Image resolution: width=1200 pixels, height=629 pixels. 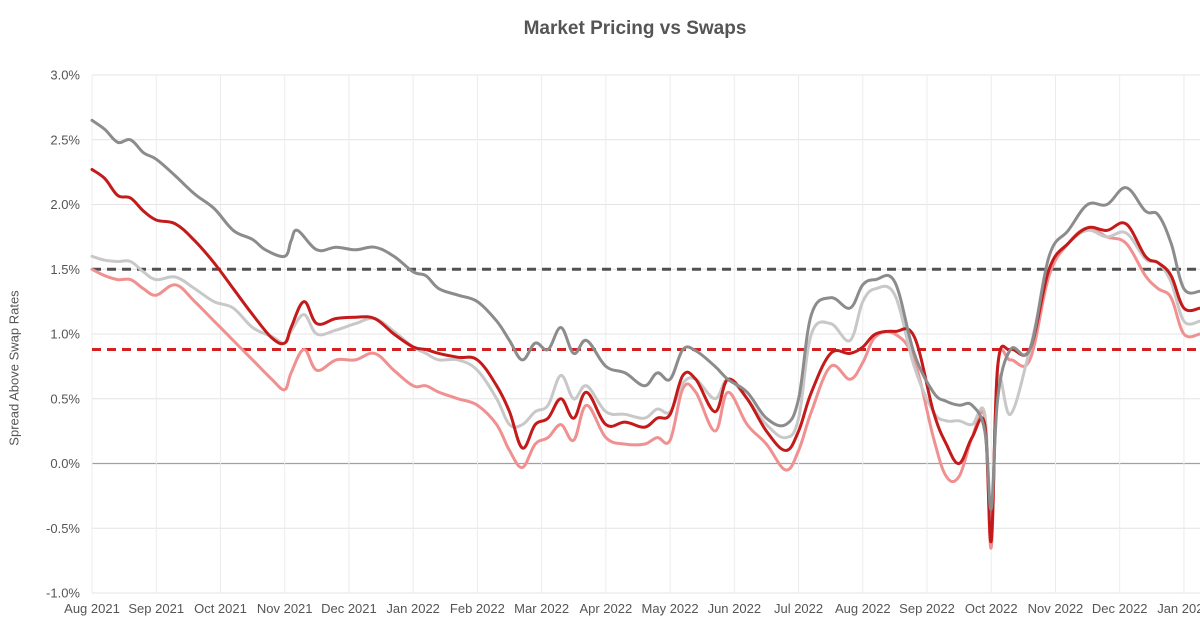 I want to click on y-tick-label: 2.0%, so click(x=65, y=204).